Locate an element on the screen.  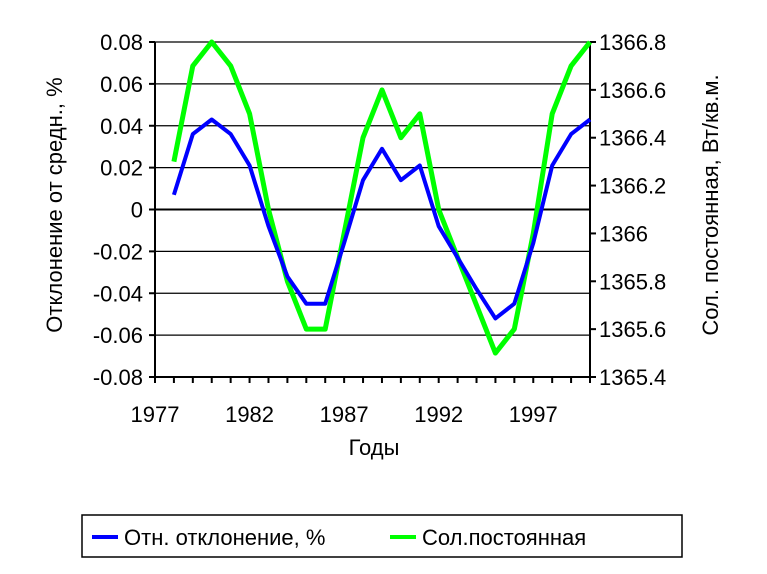
legend-label-series-2: Сол.постоянная is located at coordinates (504, 537).